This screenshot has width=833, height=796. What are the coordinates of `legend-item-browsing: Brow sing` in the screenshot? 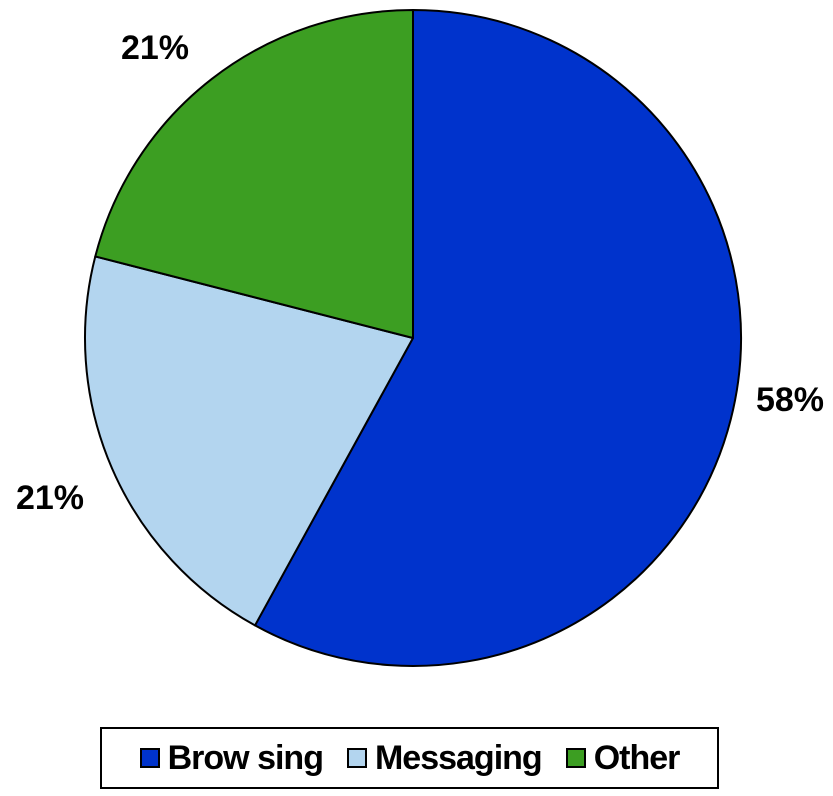 It's located at (231, 758).